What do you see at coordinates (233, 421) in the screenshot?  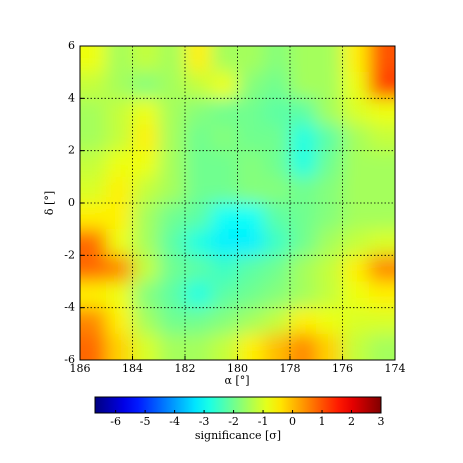 I see `colorbar-tick-label: -2` at bounding box center [233, 421].